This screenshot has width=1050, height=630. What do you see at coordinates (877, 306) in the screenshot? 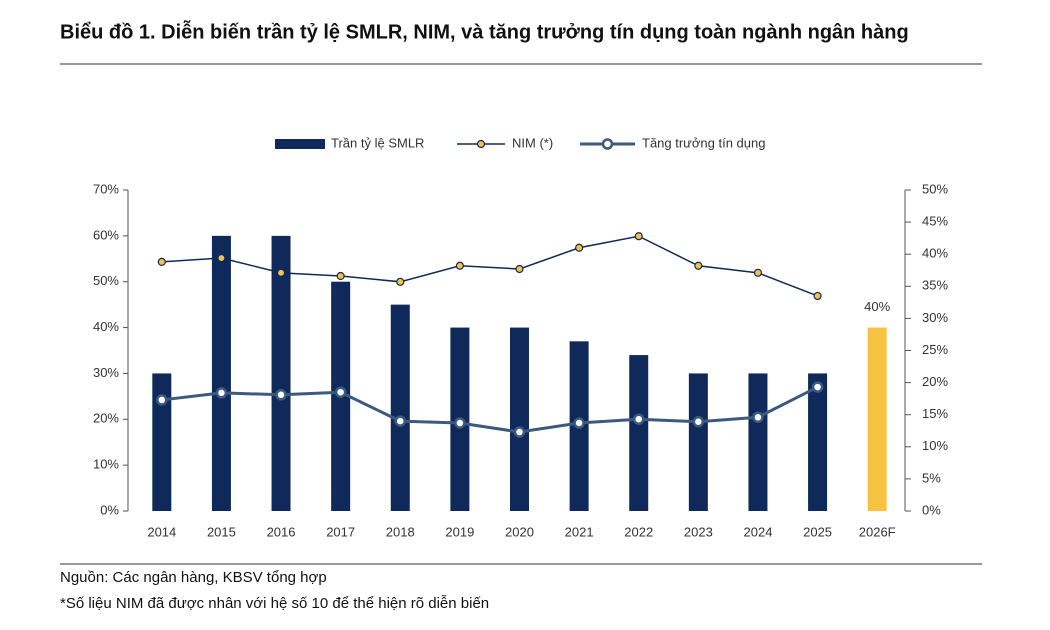
I see `value-label: 40%` at bounding box center [877, 306].